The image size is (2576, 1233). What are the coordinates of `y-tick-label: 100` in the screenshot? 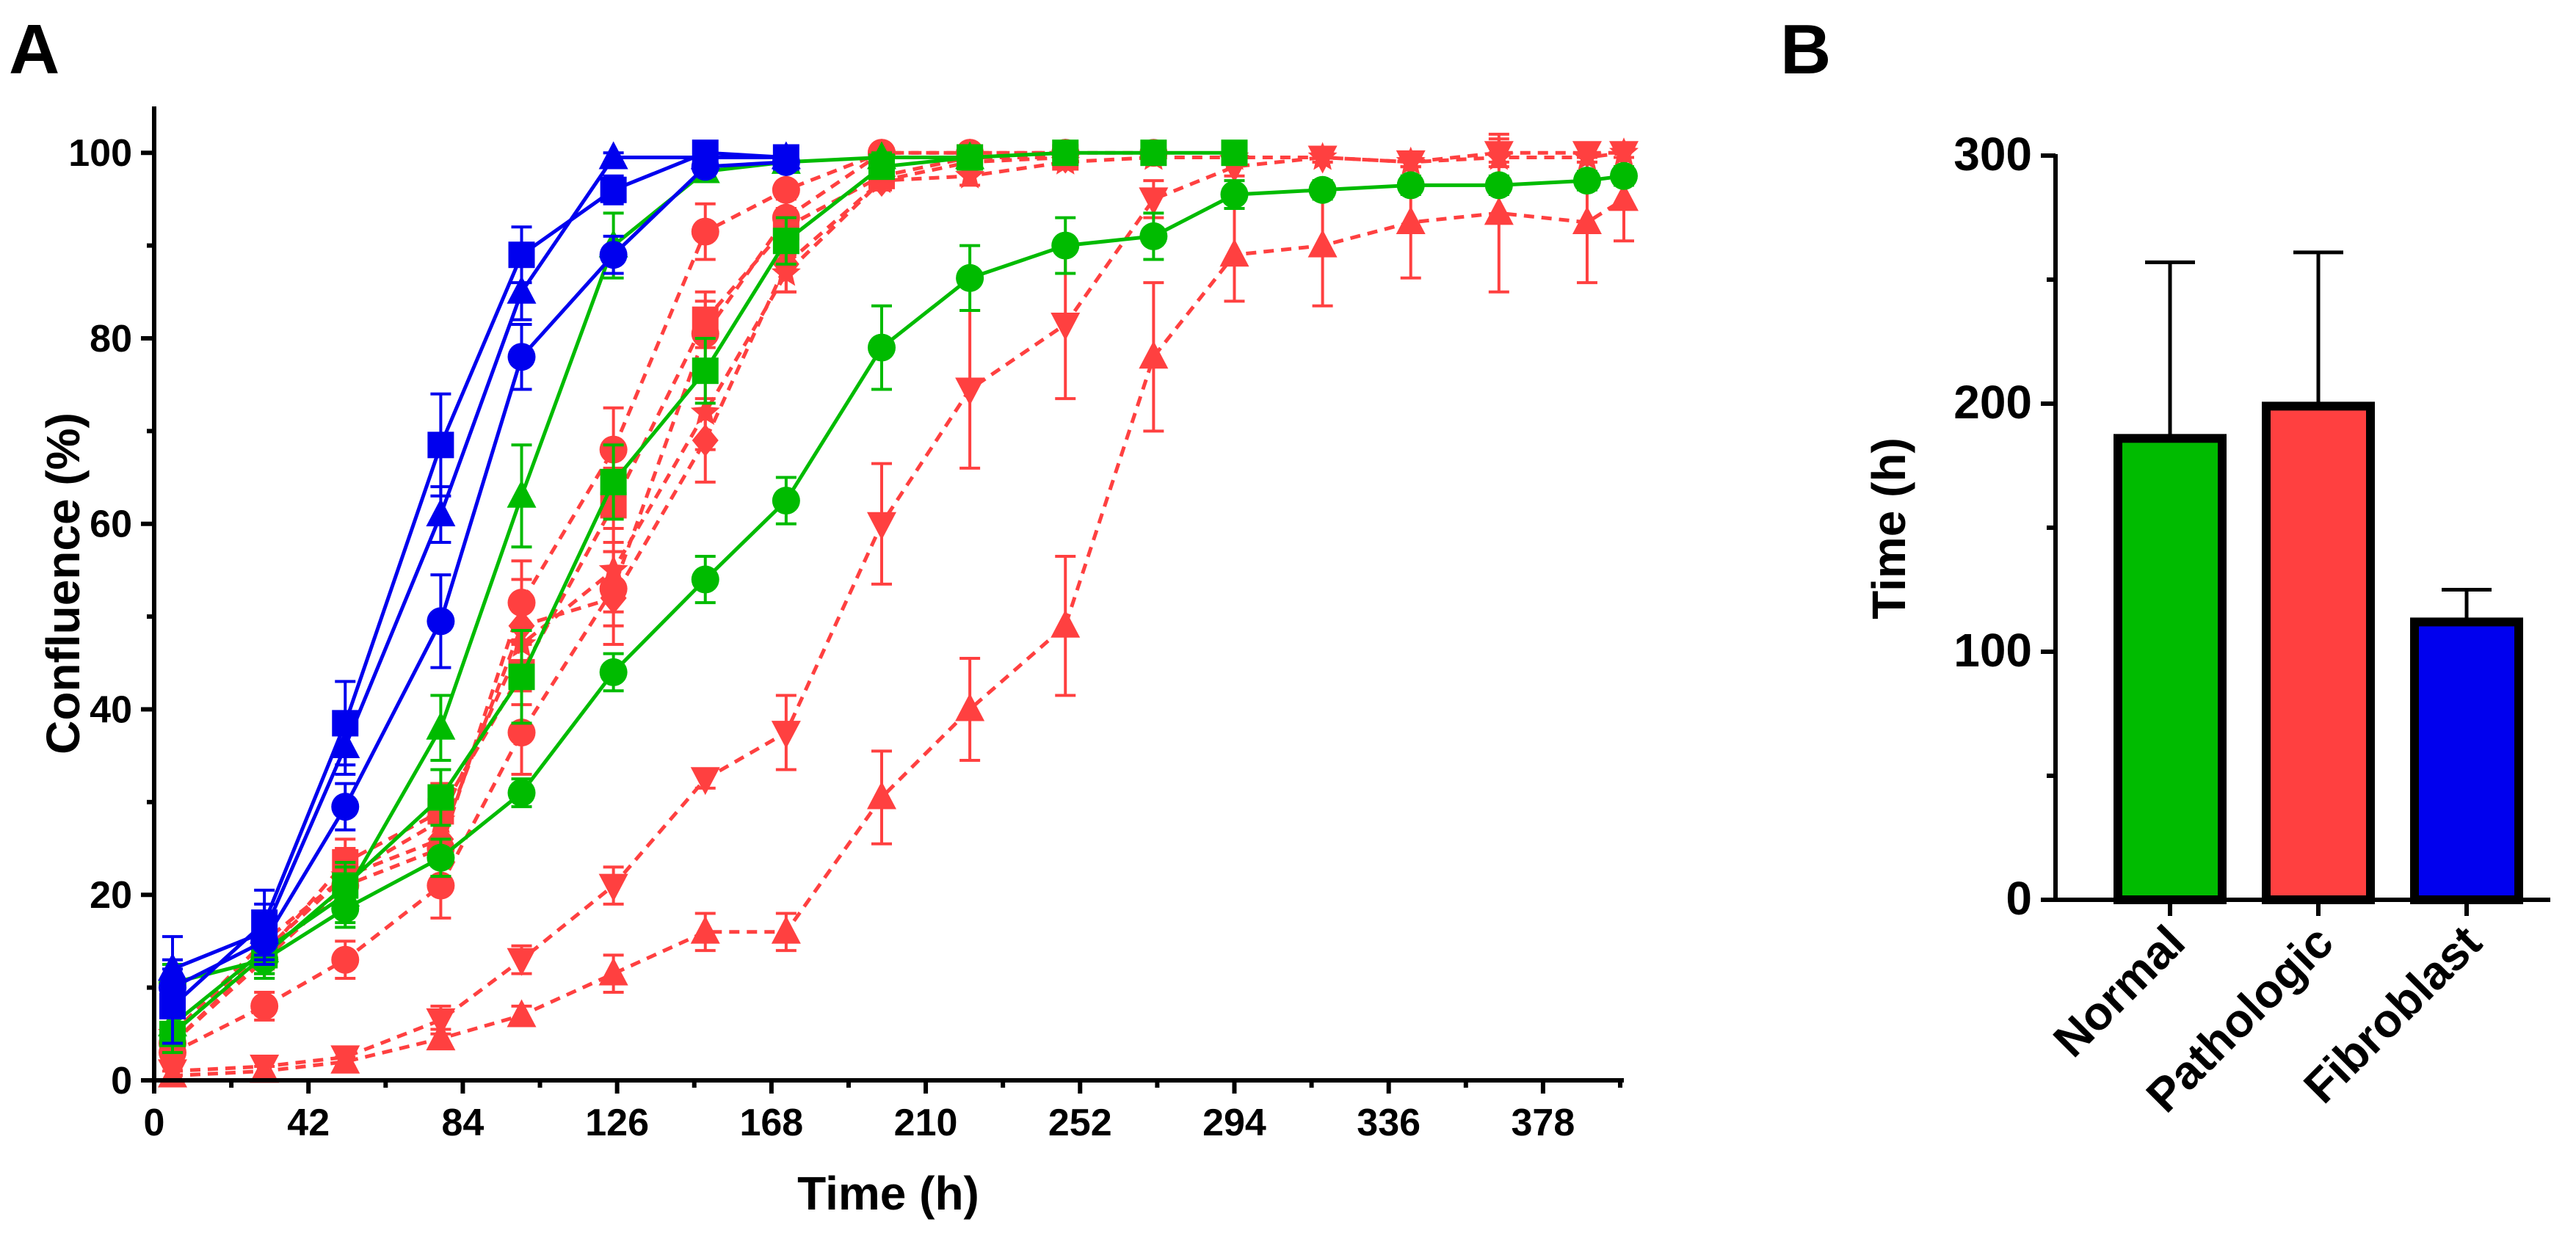 It's located at (100, 153).